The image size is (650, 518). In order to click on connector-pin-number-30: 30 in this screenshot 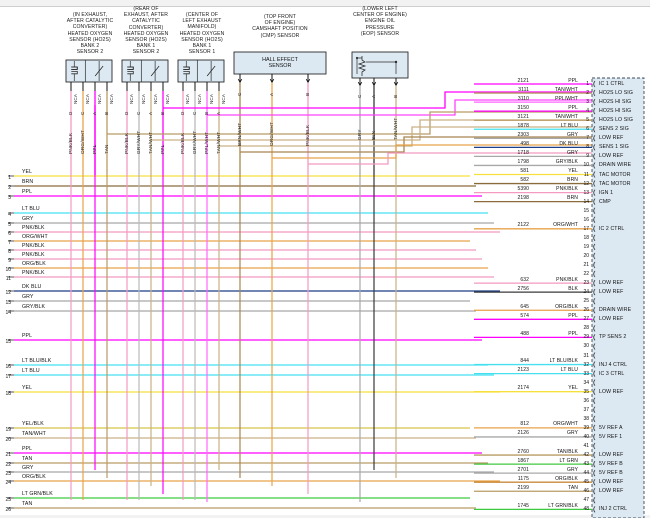, I will do `click(586, 346)`.